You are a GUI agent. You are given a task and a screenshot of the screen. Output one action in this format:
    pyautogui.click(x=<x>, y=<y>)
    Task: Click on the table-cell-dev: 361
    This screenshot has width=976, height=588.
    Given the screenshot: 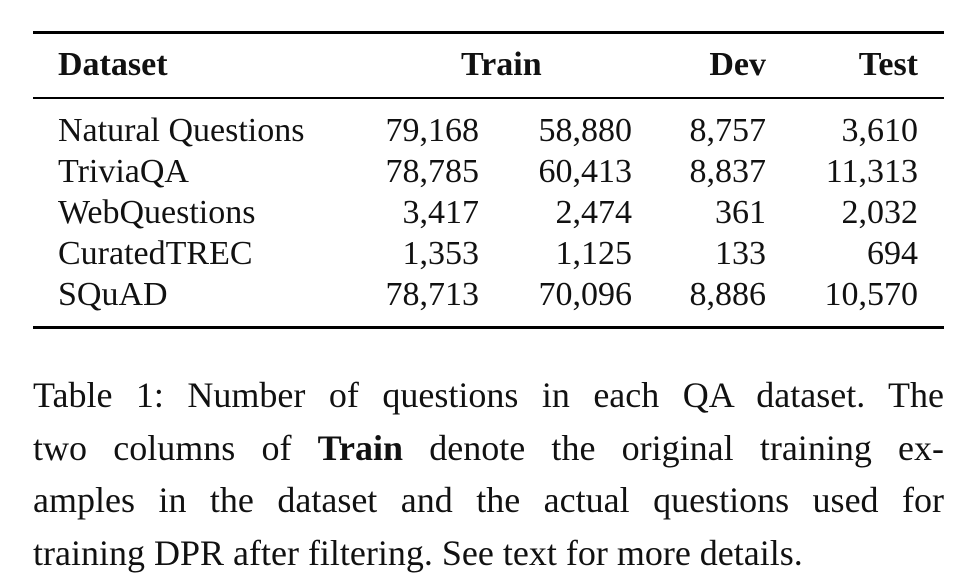 What is the action you would take?
    pyautogui.click(x=740, y=212)
    